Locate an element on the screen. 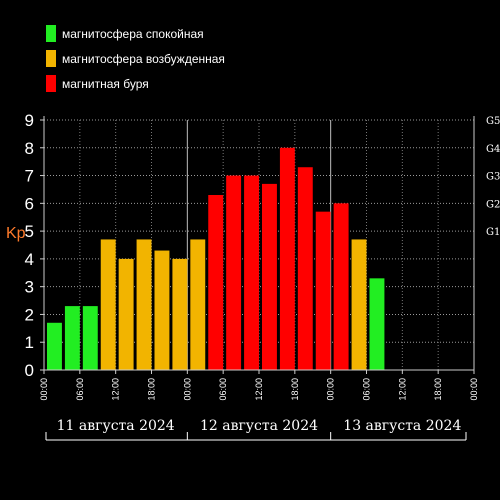 The image size is (500, 500). y-tick-label: 2 is located at coordinates (29, 314).